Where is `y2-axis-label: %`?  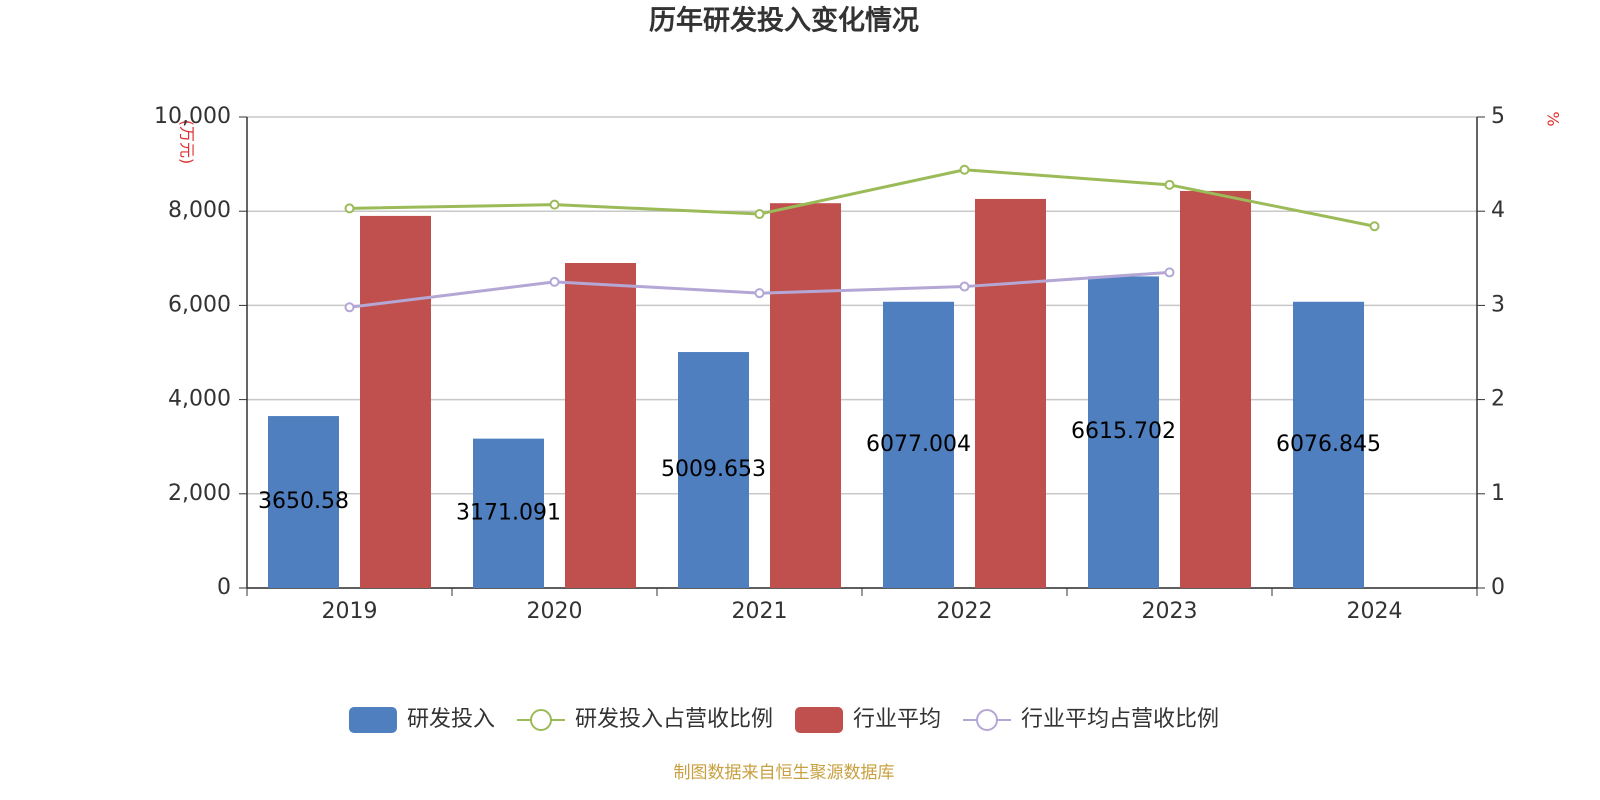 y2-axis-label: % is located at coordinates (1553, 118).